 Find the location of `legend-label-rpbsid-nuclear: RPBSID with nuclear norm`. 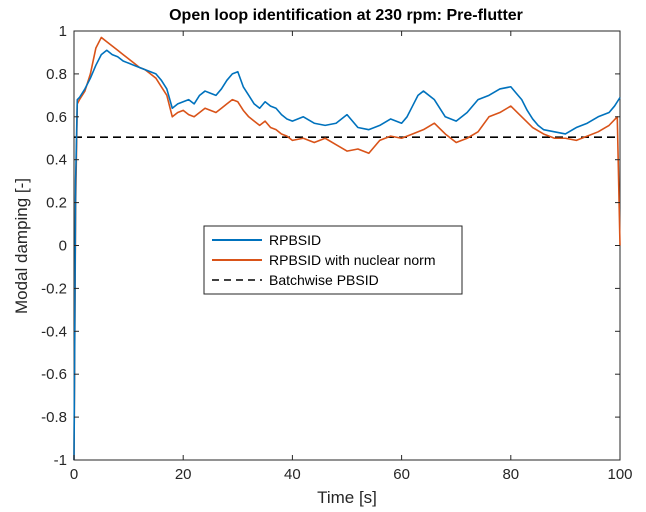

legend-label-rpbsid-nuclear: RPBSID with nuclear norm is located at coordinates (352, 260).